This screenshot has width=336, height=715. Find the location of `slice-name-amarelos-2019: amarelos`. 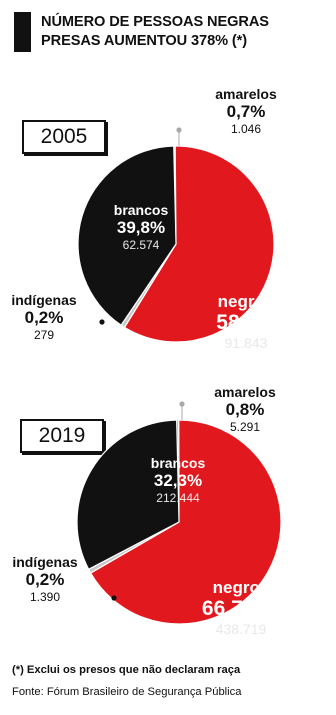

slice-name-amarelos-2019: amarelos is located at coordinates (245, 392).